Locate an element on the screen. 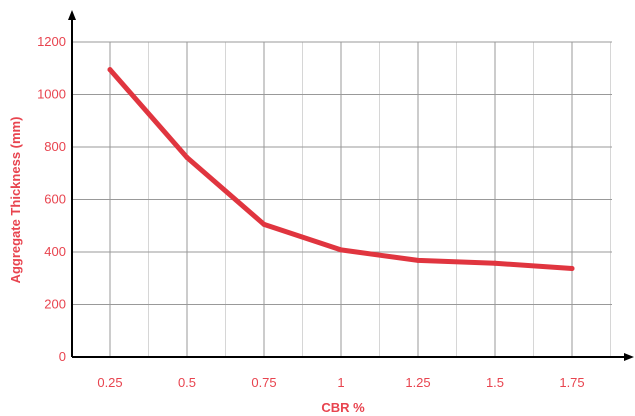 Image resolution: width=635 pixels, height=416 pixels. x-tick-label: 1.75 is located at coordinates (571, 382).